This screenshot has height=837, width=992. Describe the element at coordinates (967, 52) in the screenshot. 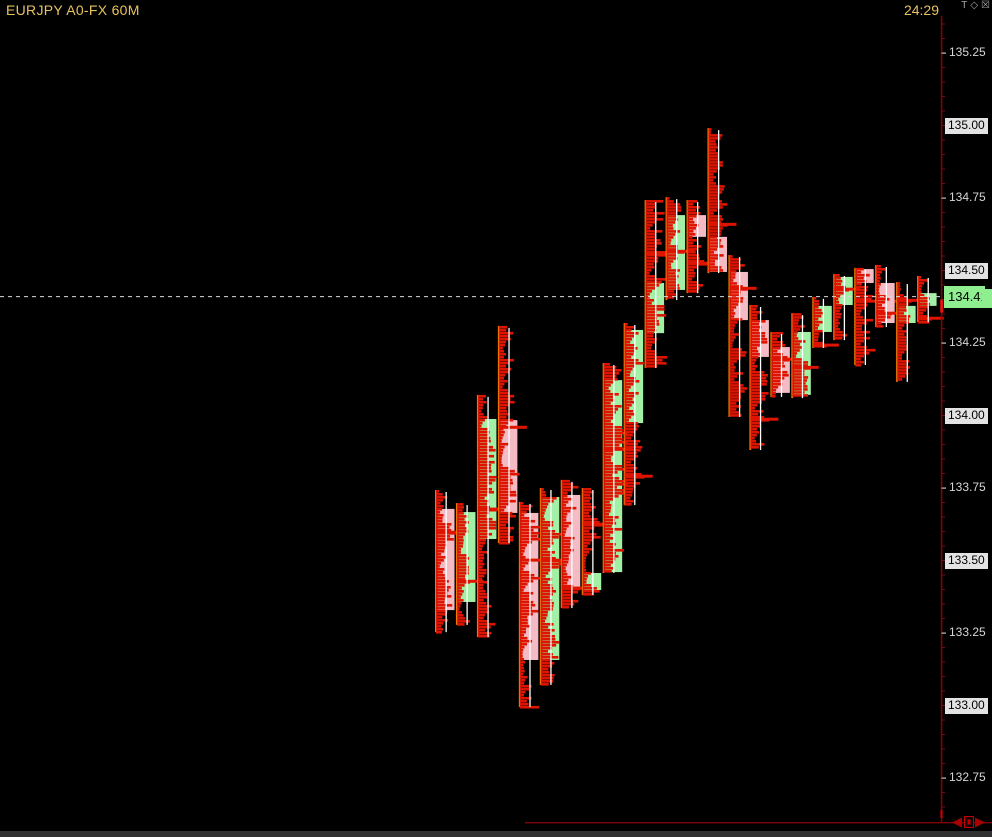

I see `price-axis-label: 135.25` at that location.